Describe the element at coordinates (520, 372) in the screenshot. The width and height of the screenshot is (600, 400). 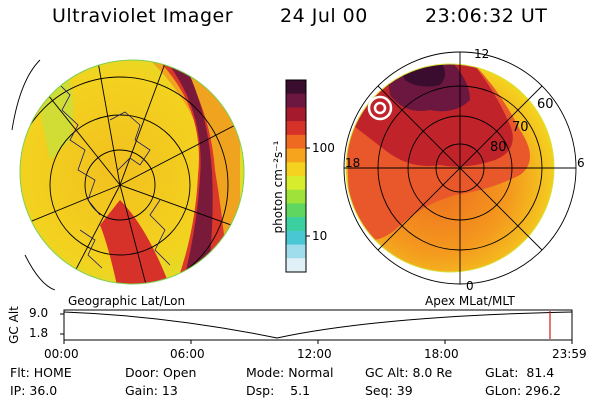
I see `status-glat: GLat: 81.4` at that location.